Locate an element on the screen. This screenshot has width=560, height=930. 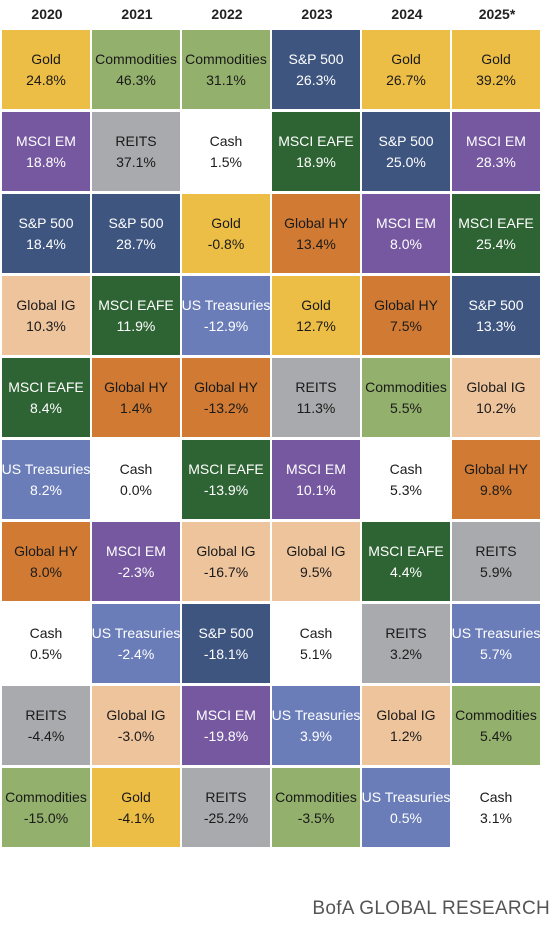
return-value: 9.8% is located at coordinates (496, 489).